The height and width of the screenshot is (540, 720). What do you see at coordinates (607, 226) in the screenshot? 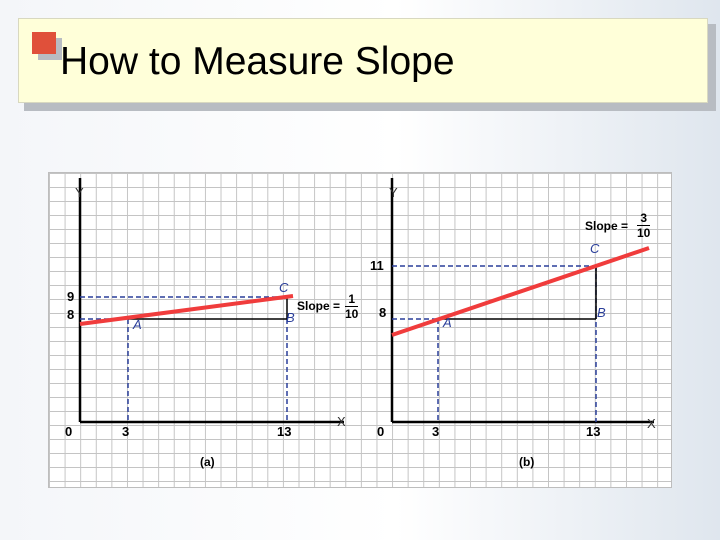
I see `slope-text-b: Slope =` at bounding box center [607, 226].